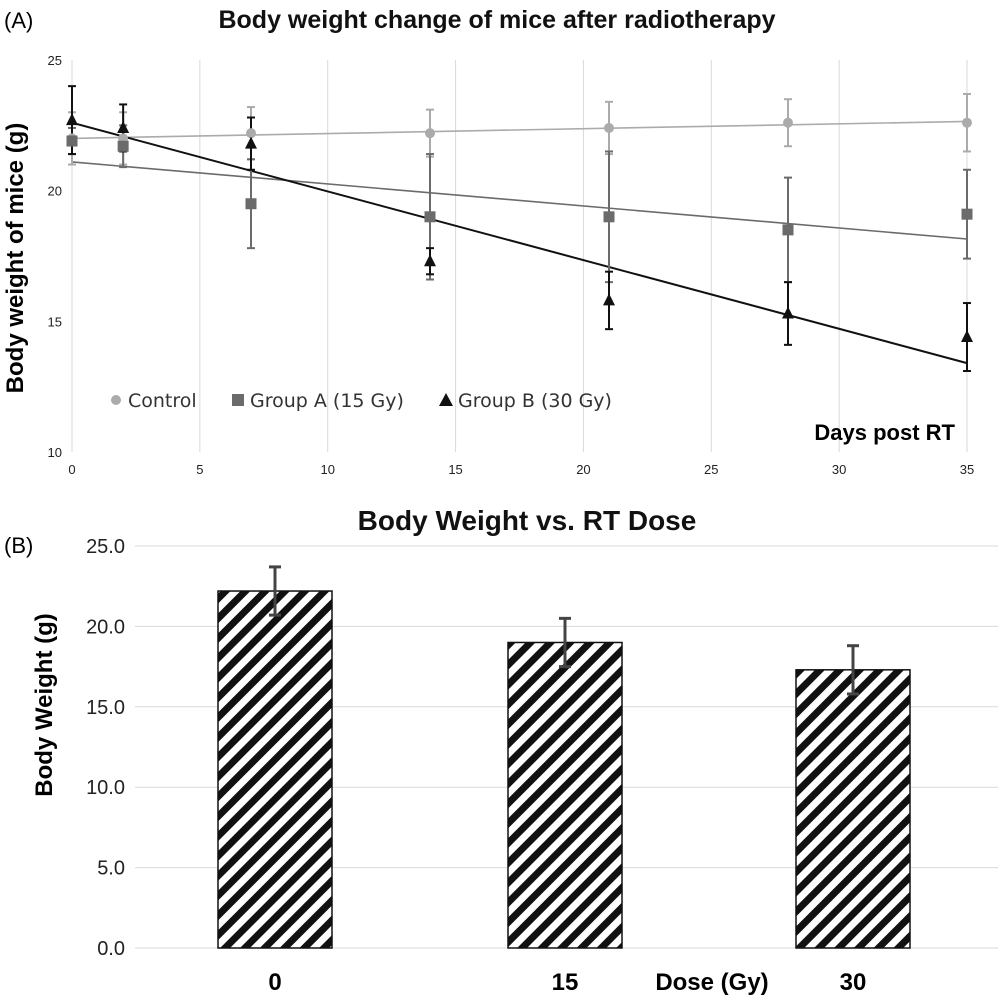  What do you see at coordinates (111, 949) in the screenshot?
I see `chart-b-y-tick-label: 0.0` at bounding box center [111, 949].